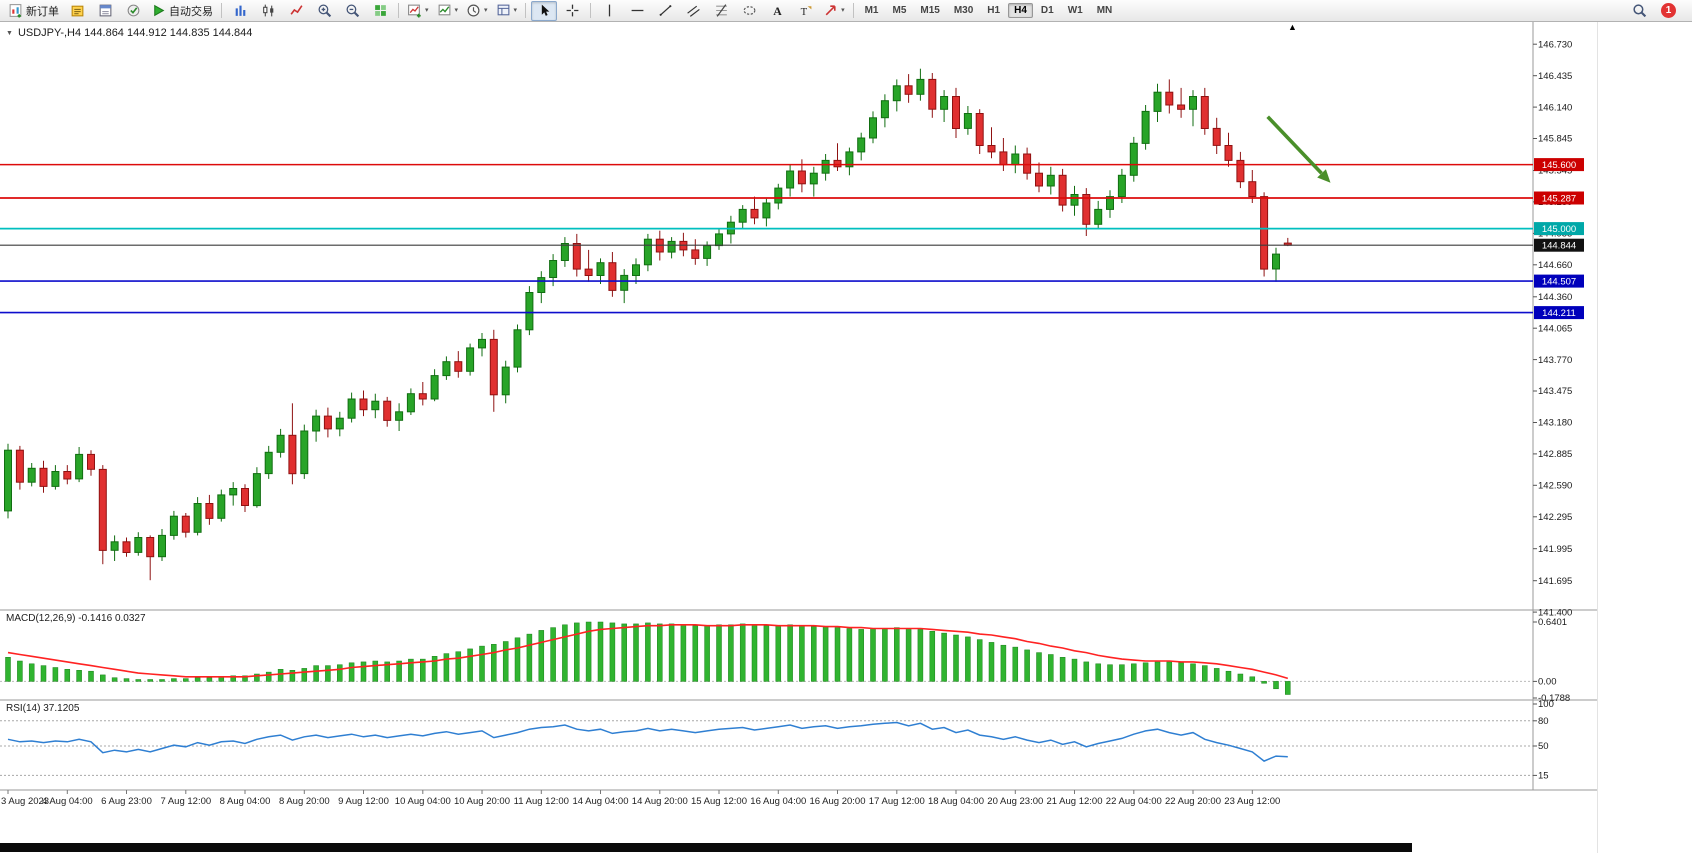 This screenshot has width=1692, height=853. I want to click on toolbar: 新订单 自动交易 ▾ ▾ ▾ ▾ A T ▾ M1 M5 M15 M30 H1 H4 D1 W1 MN 1, so click(846, 11).